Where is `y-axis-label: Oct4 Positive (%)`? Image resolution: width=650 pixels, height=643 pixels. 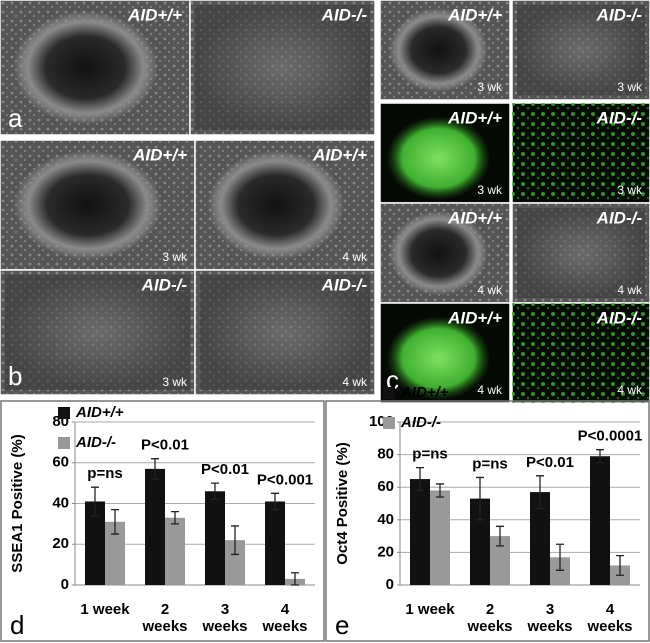
y-axis-label: Oct4 Positive (%) is located at coordinates (342, 503).